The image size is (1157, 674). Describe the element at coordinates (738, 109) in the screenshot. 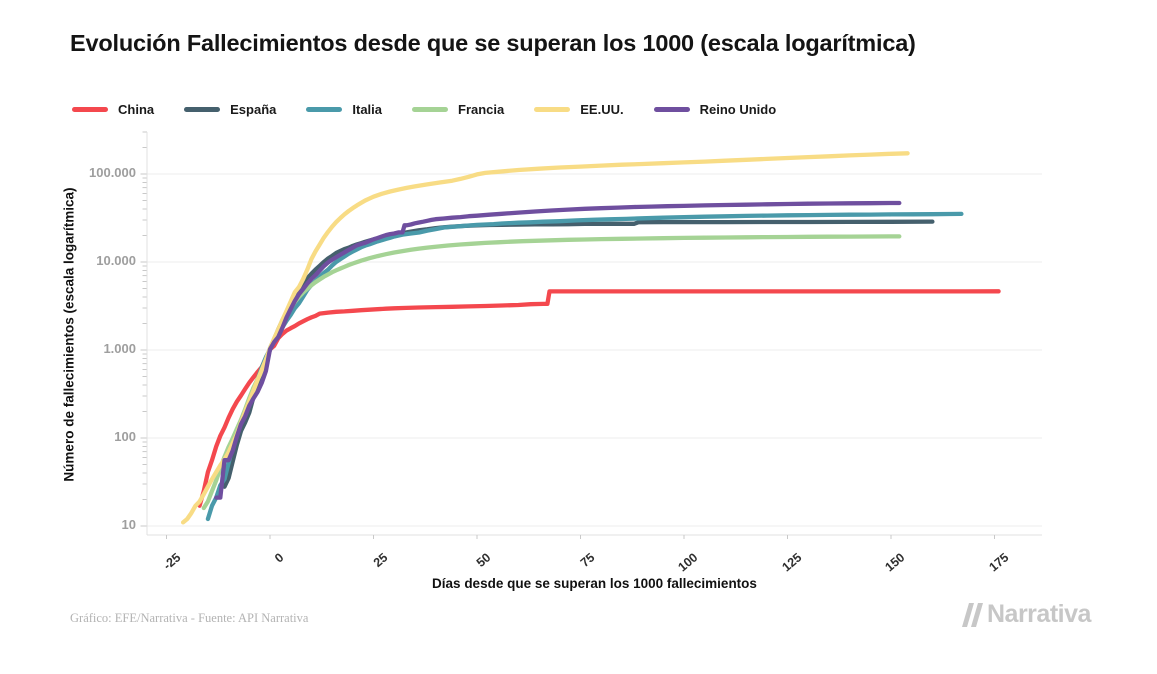

I see `legend-label-reino-unido: Reino Unido` at that location.